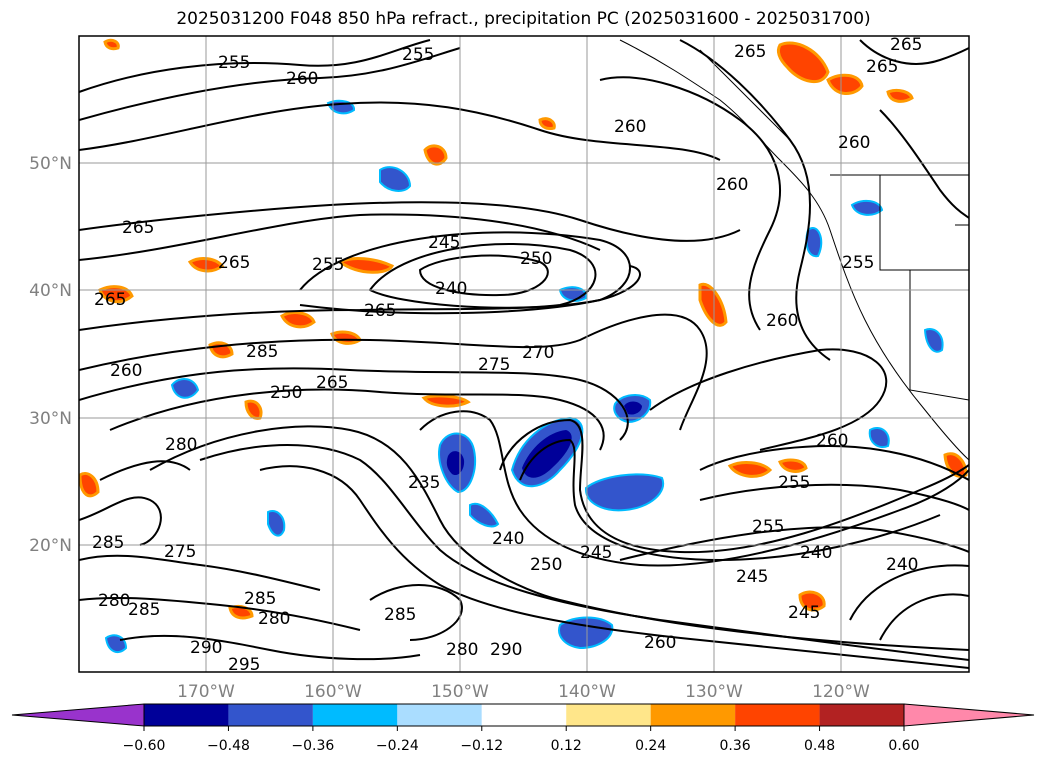  Describe the element at coordinates (397, 746) in the screenshot. I see `colorbar-tick-label: −0.24` at that location.